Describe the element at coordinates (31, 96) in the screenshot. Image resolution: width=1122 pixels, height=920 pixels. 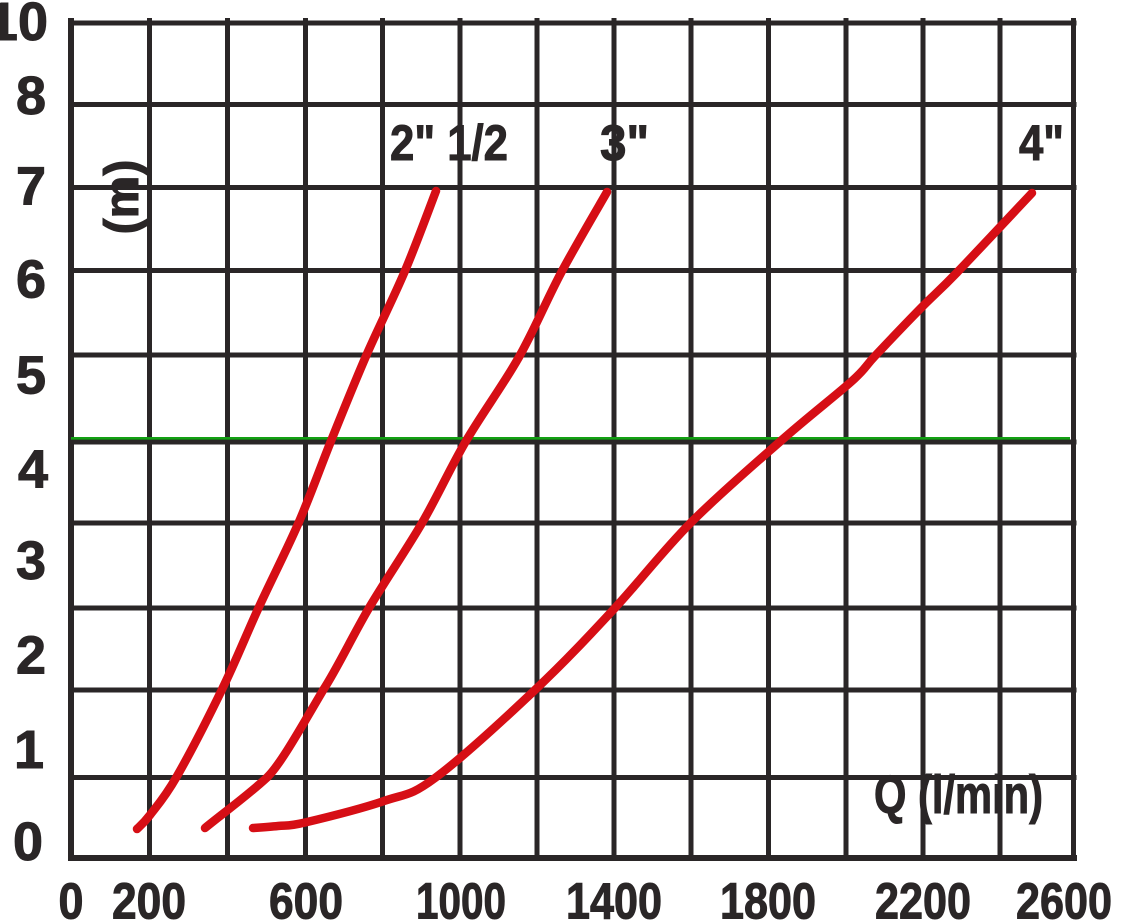
I see `svg-text: 8` at that location.